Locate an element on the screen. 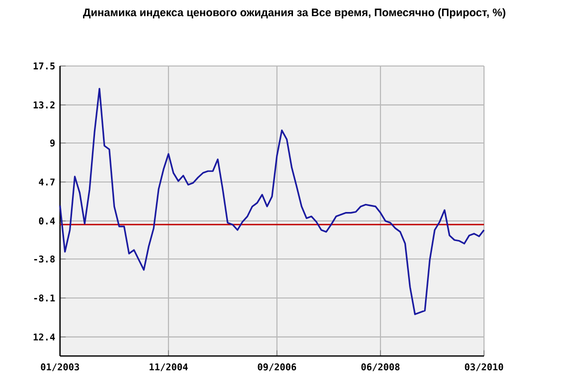  y-tick-label: 12.4 is located at coordinates (44, 336).